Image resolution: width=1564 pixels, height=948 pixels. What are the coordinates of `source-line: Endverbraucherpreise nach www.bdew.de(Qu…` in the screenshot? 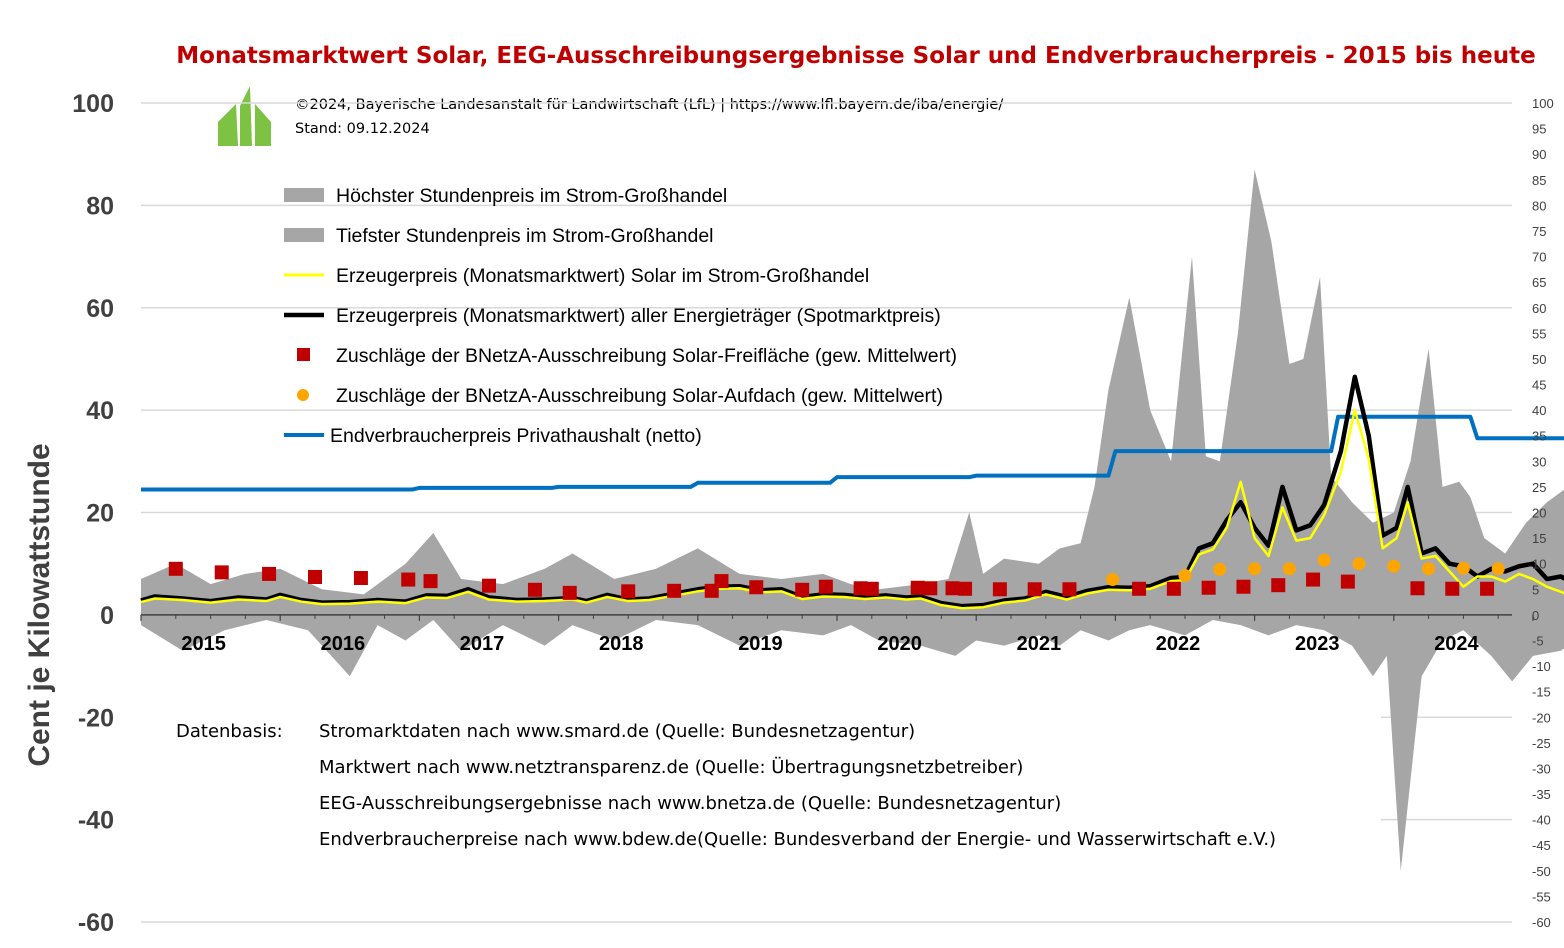 It's located at (797, 839).